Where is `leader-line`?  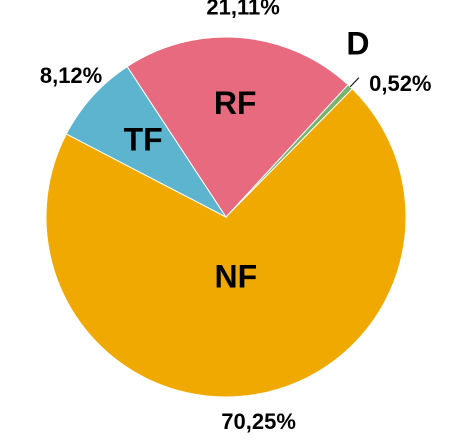
leader-line is located at coordinates (354, 82).